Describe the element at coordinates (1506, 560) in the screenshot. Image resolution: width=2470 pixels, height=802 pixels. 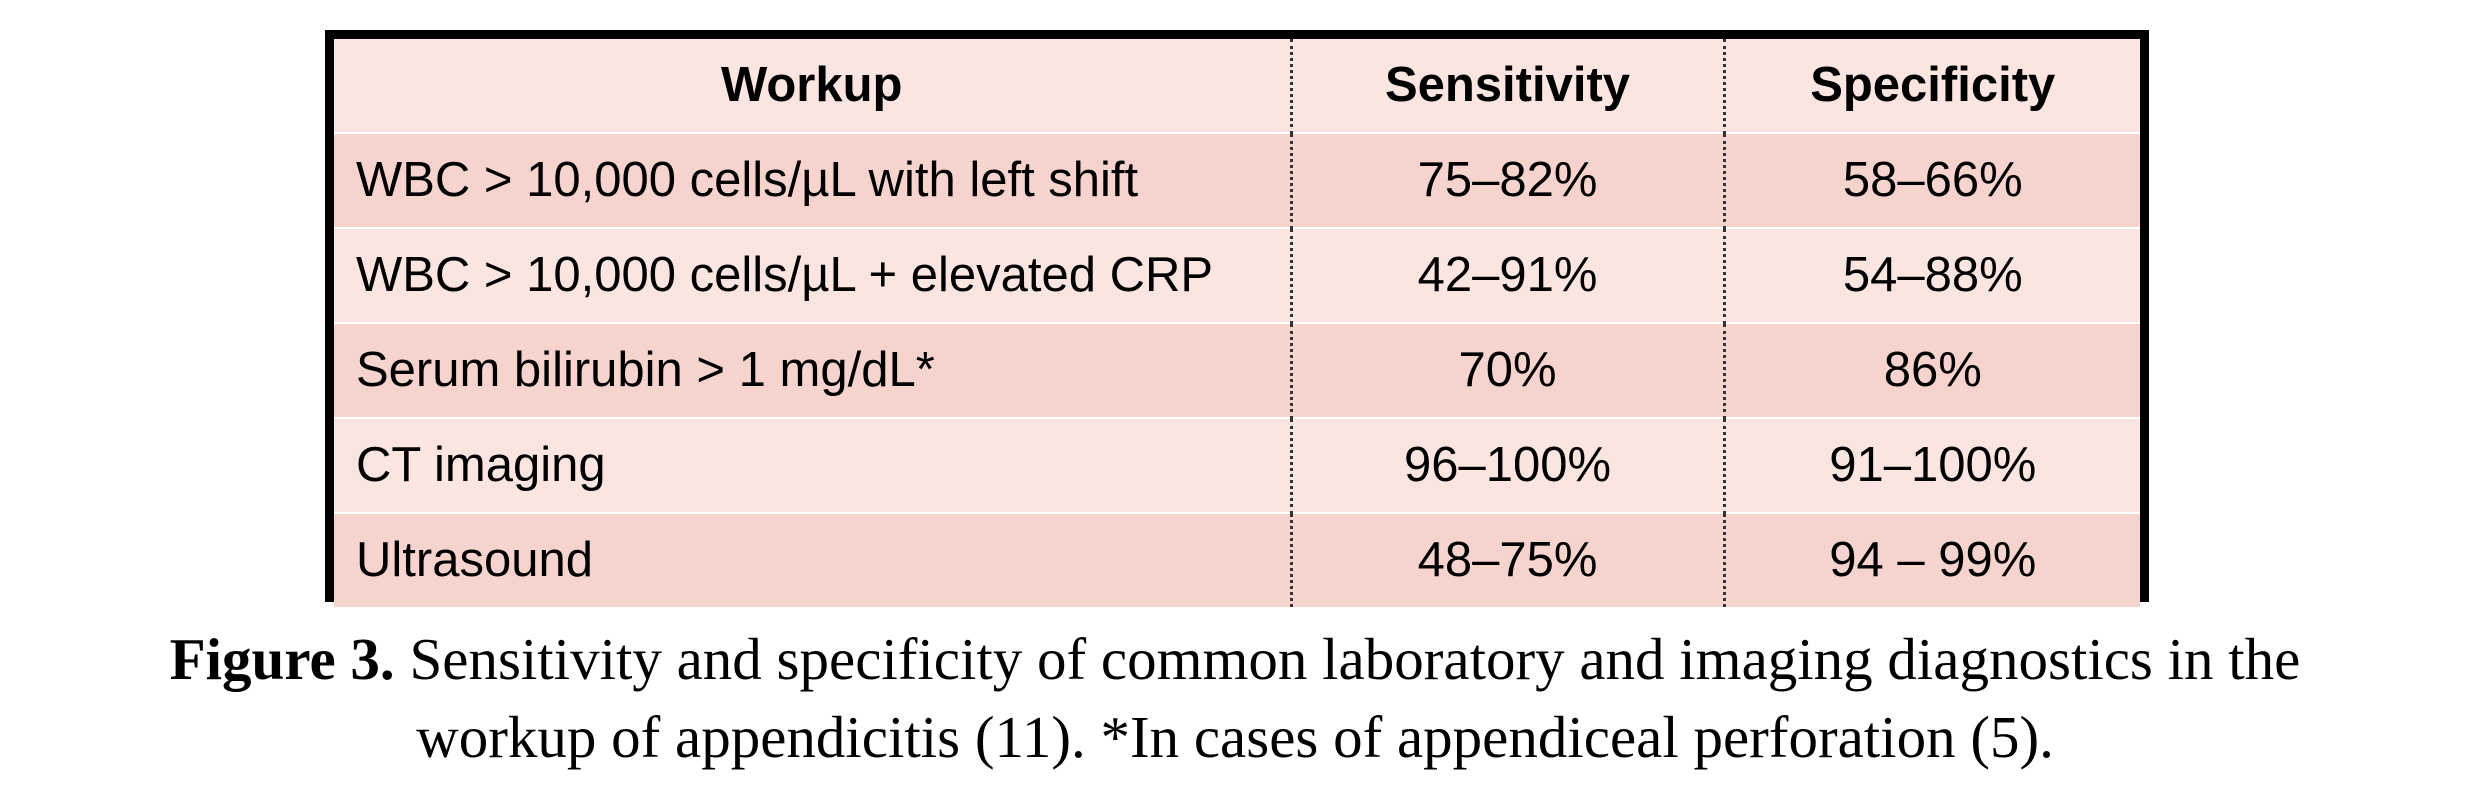
I see `sensitivity-cell: 48–75%` at that location.